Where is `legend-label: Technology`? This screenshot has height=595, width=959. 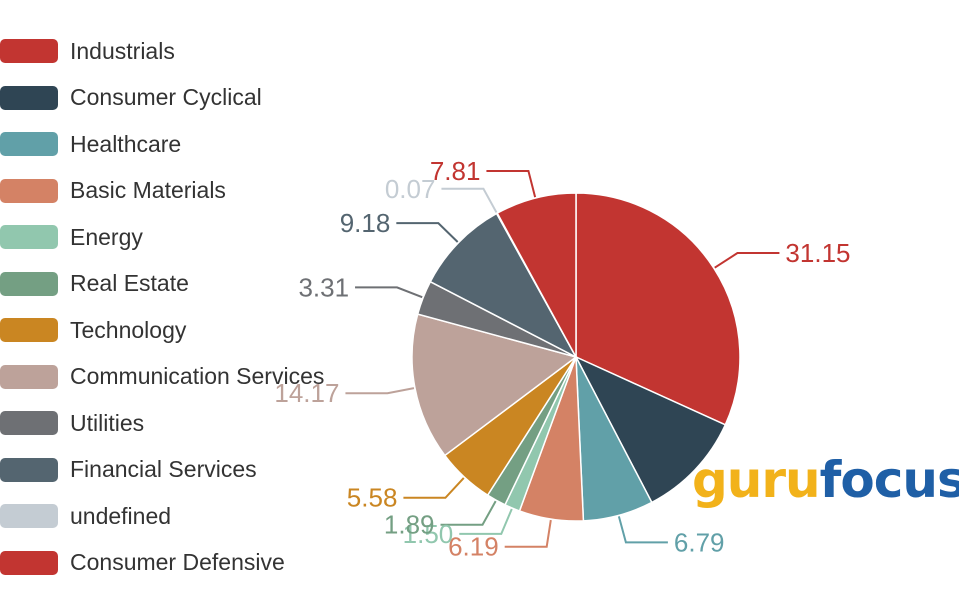
legend-label: Technology is located at coordinates (128, 329).